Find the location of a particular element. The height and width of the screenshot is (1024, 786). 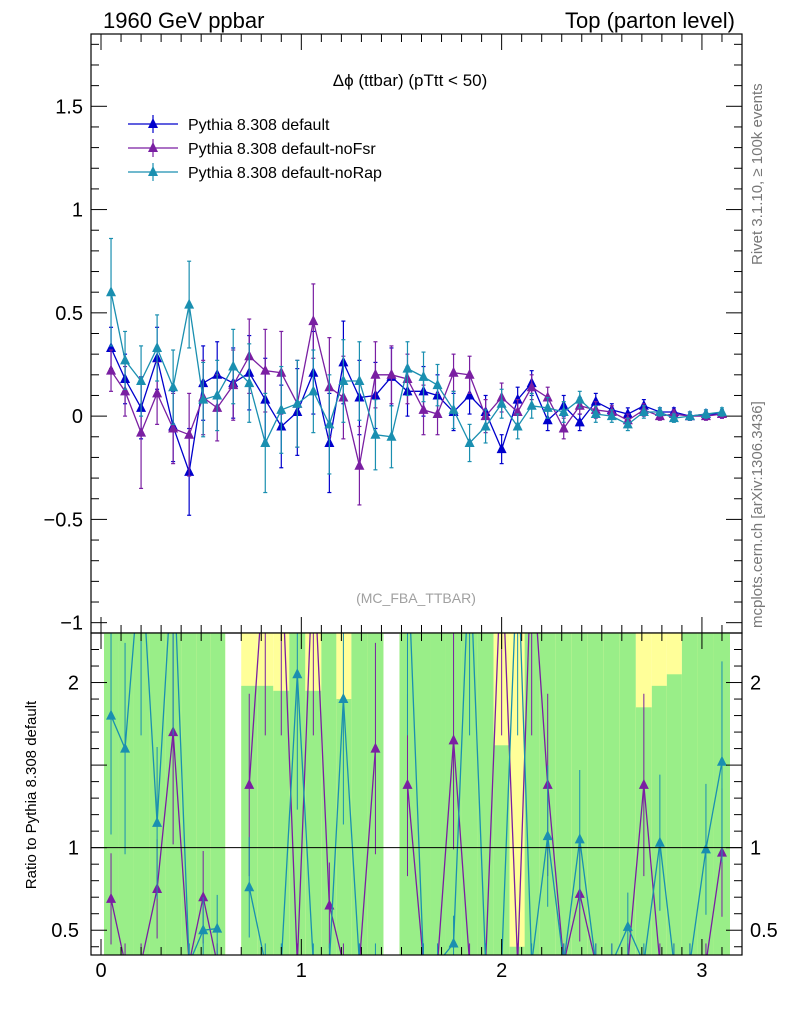

rivet-version-text: Rivet 3.1.10, ≥ 100k events is located at coordinates (757, 174).